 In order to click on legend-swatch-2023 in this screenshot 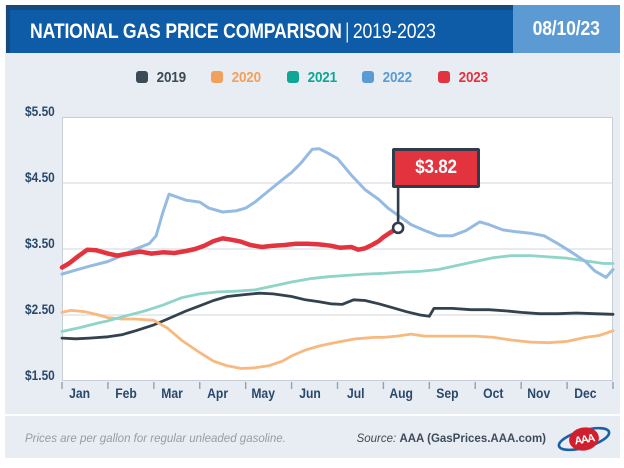, I will do `click(443, 77)`.